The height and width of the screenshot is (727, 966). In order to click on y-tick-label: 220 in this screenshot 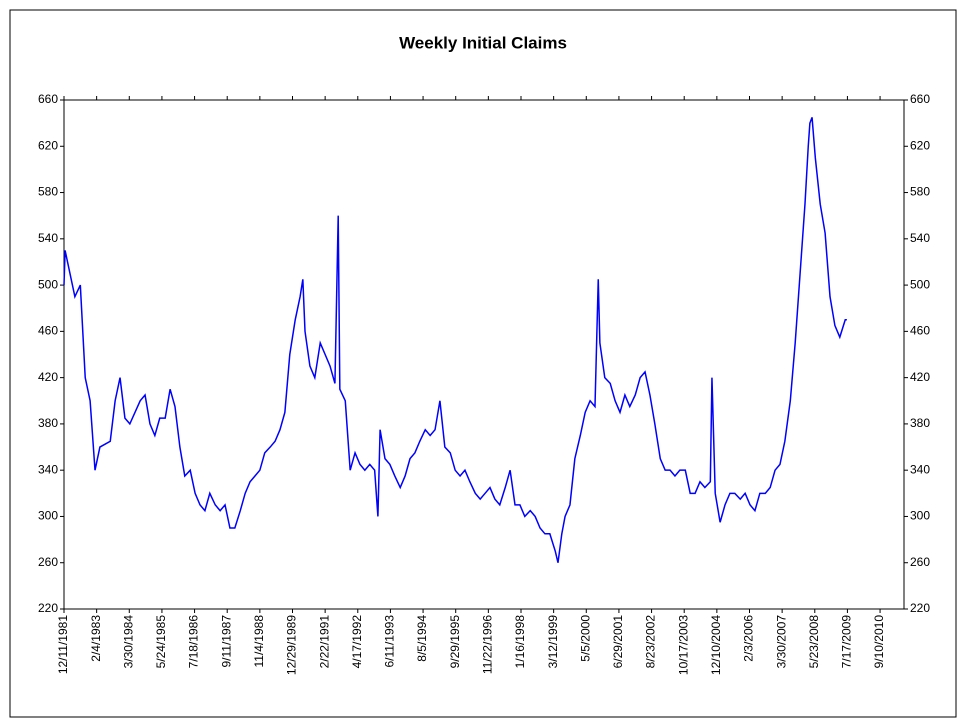, I will do `click(48, 608)`.